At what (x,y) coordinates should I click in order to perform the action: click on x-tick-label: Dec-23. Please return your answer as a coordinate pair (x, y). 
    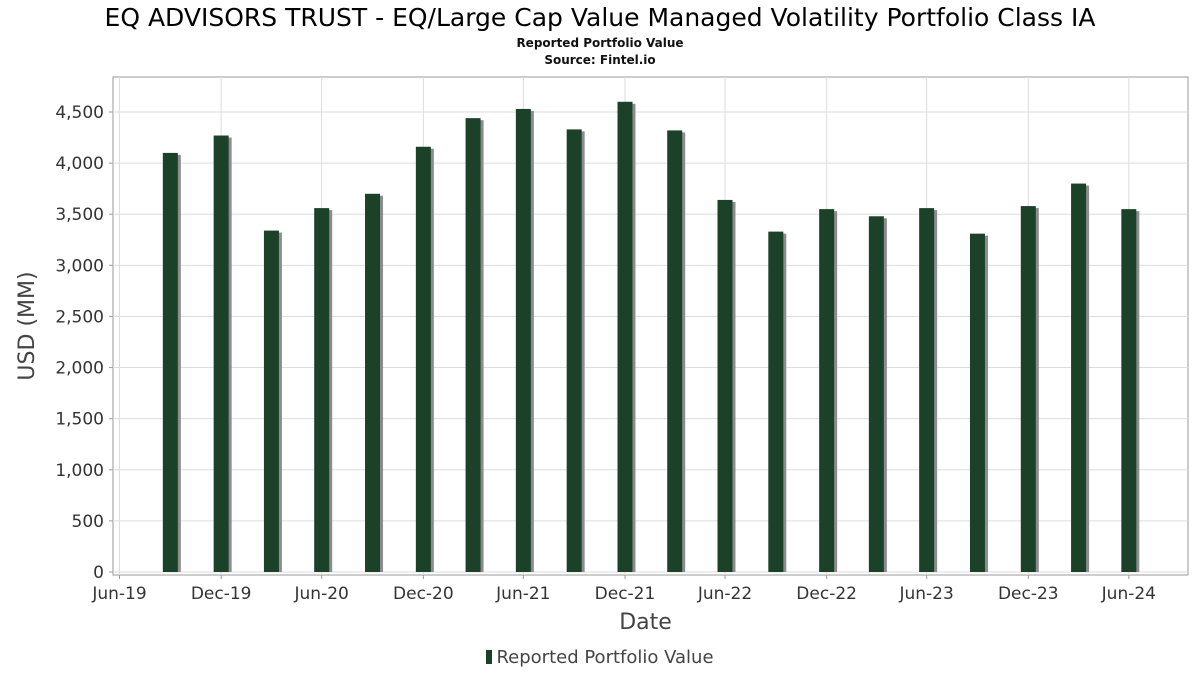
    Looking at the image, I should click on (1028, 594).